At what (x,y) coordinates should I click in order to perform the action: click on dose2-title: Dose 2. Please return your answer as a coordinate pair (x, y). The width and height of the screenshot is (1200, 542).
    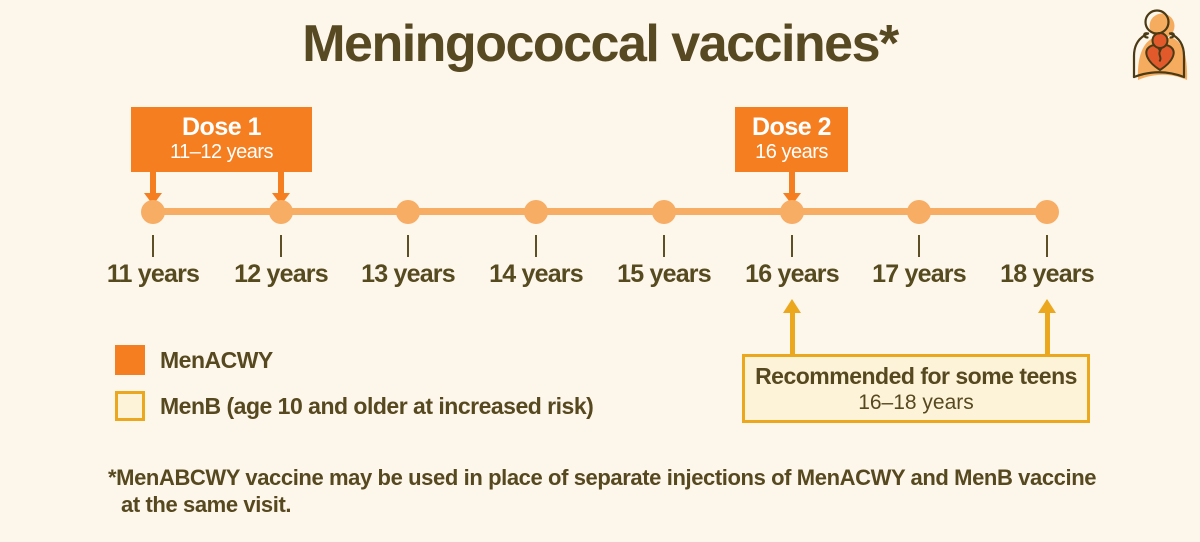
    Looking at the image, I should click on (791, 127).